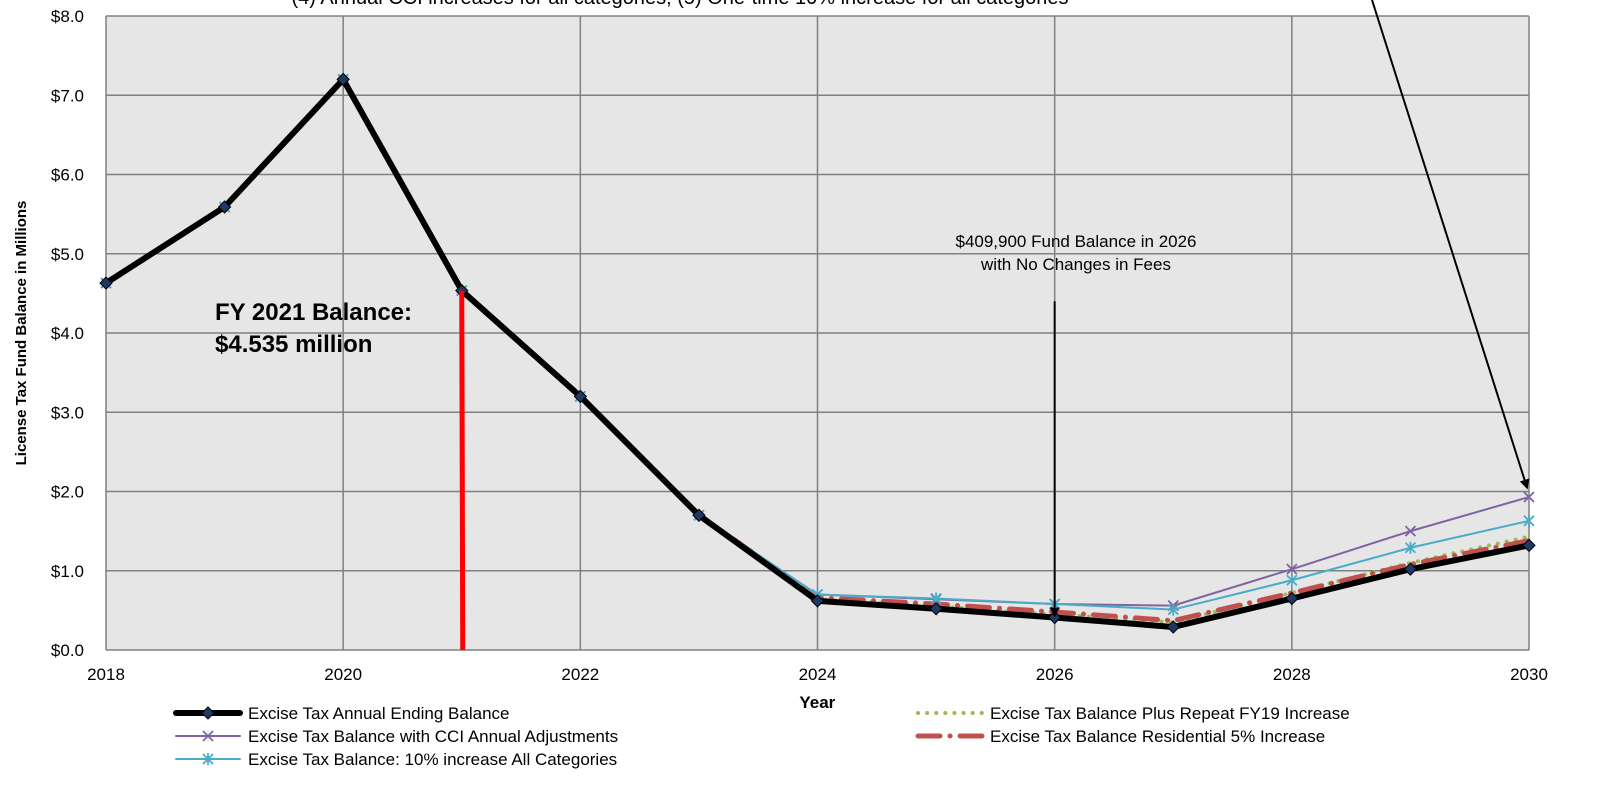 The width and height of the screenshot is (1608, 794). I want to click on legend-label: Excise Tax Annual Ending Balance, so click(378, 713).